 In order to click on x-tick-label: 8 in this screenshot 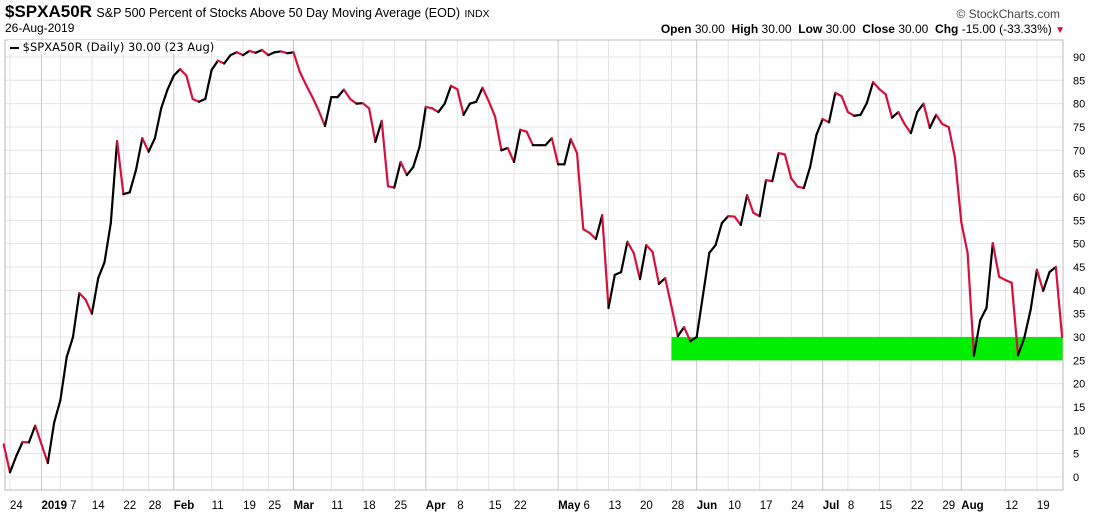, I will do `click(460, 506)`.